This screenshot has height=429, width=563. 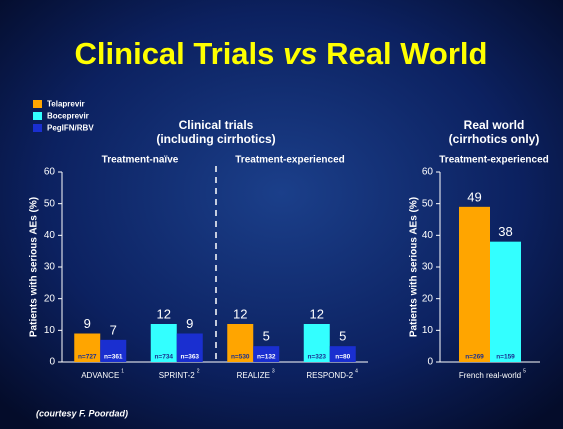 I want to click on n-label: n=363, so click(x=189, y=357).